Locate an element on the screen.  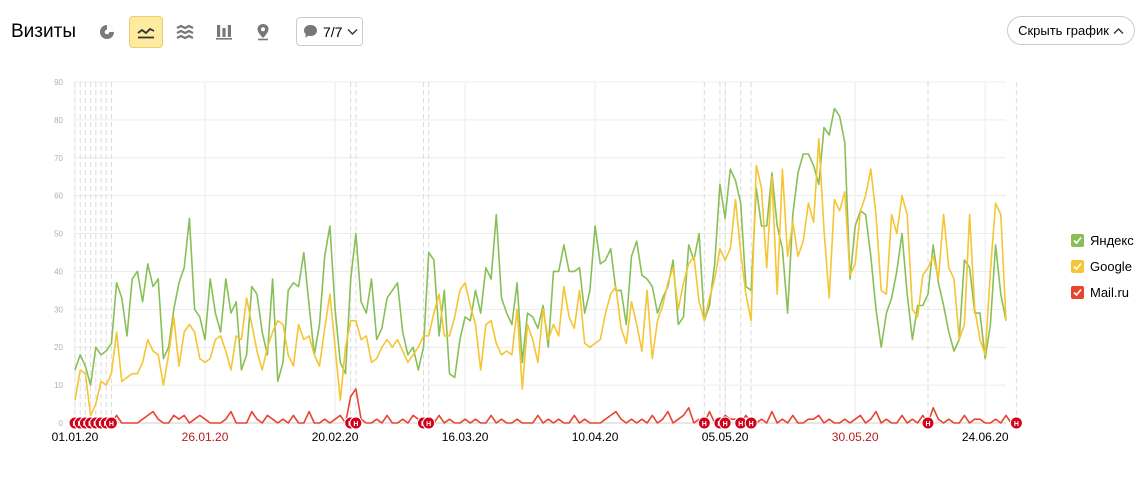
x-tick-label: 10.04.20 is located at coordinates (595, 437).